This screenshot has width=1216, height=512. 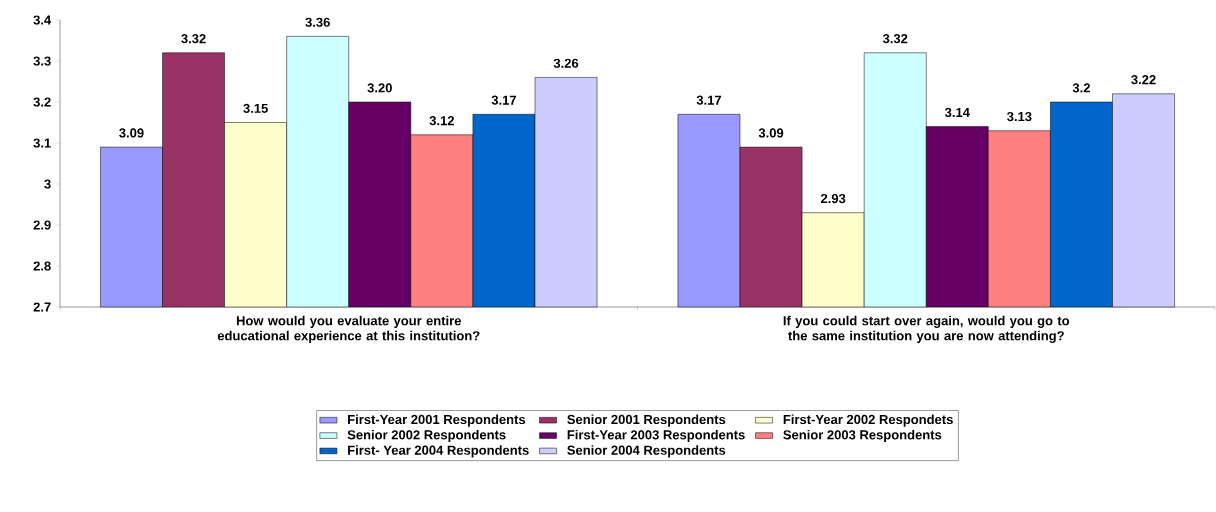 What do you see at coordinates (566, 63) in the screenshot?
I see `data-label: 3.26` at bounding box center [566, 63].